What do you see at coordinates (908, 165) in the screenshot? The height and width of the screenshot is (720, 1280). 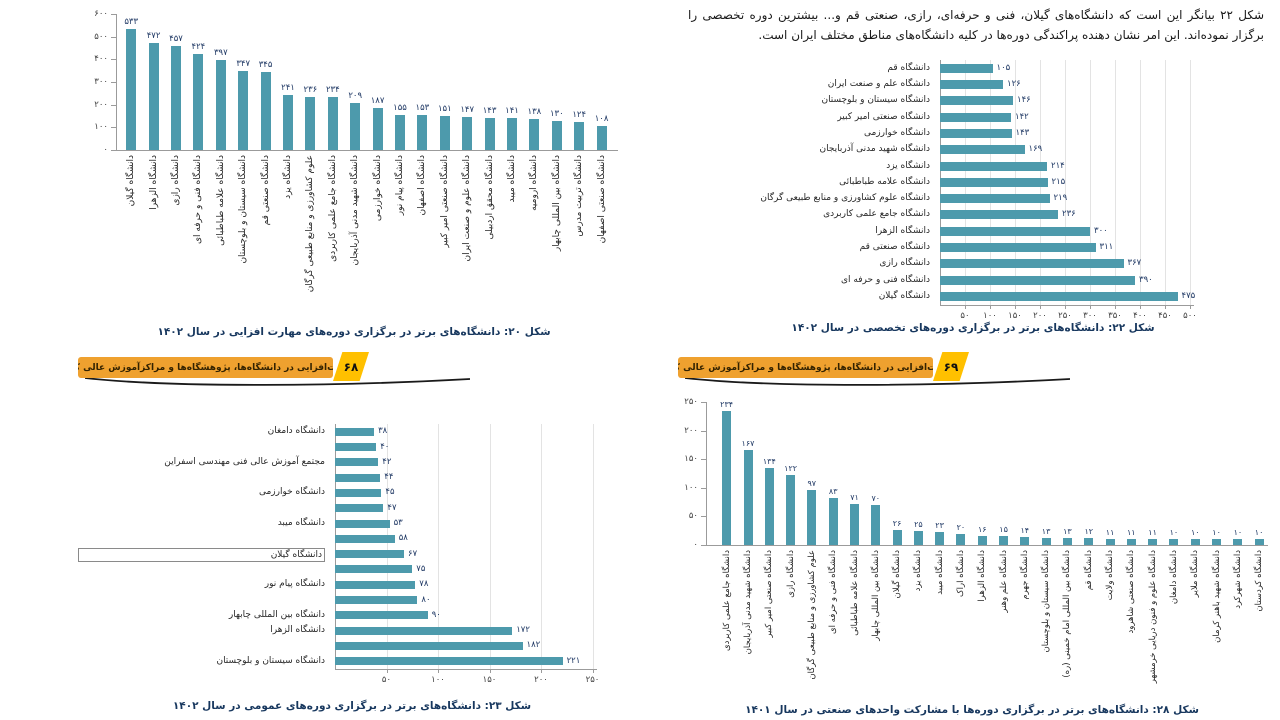 I see `bar-category-label: دانشگاه یزد` at bounding box center [908, 165].